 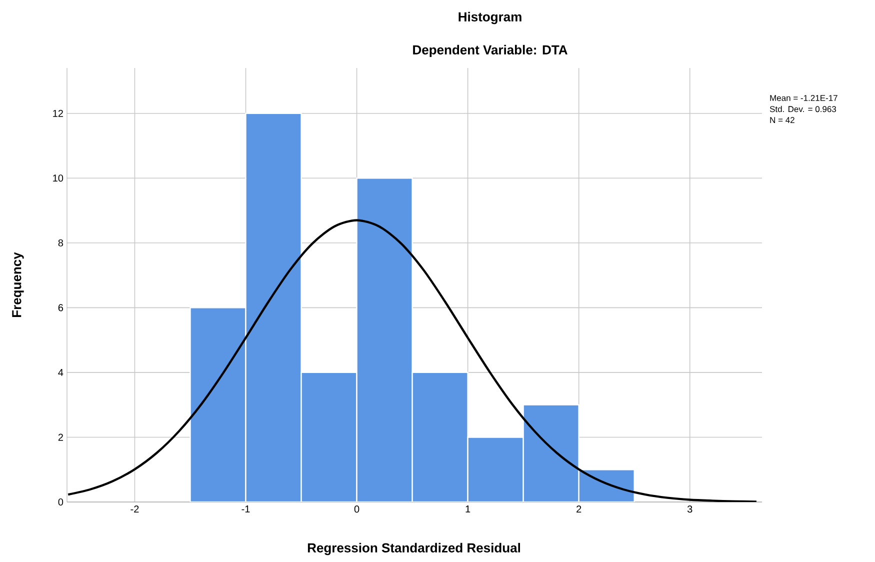 I want to click on y-tick-label: 10, so click(x=58, y=178).